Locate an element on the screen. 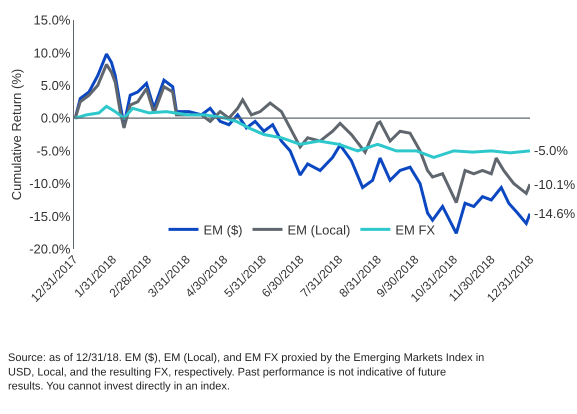 Image resolution: width=577 pixels, height=414 pixels. y-tick-label: -15.0% is located at coordinates (50, 216).